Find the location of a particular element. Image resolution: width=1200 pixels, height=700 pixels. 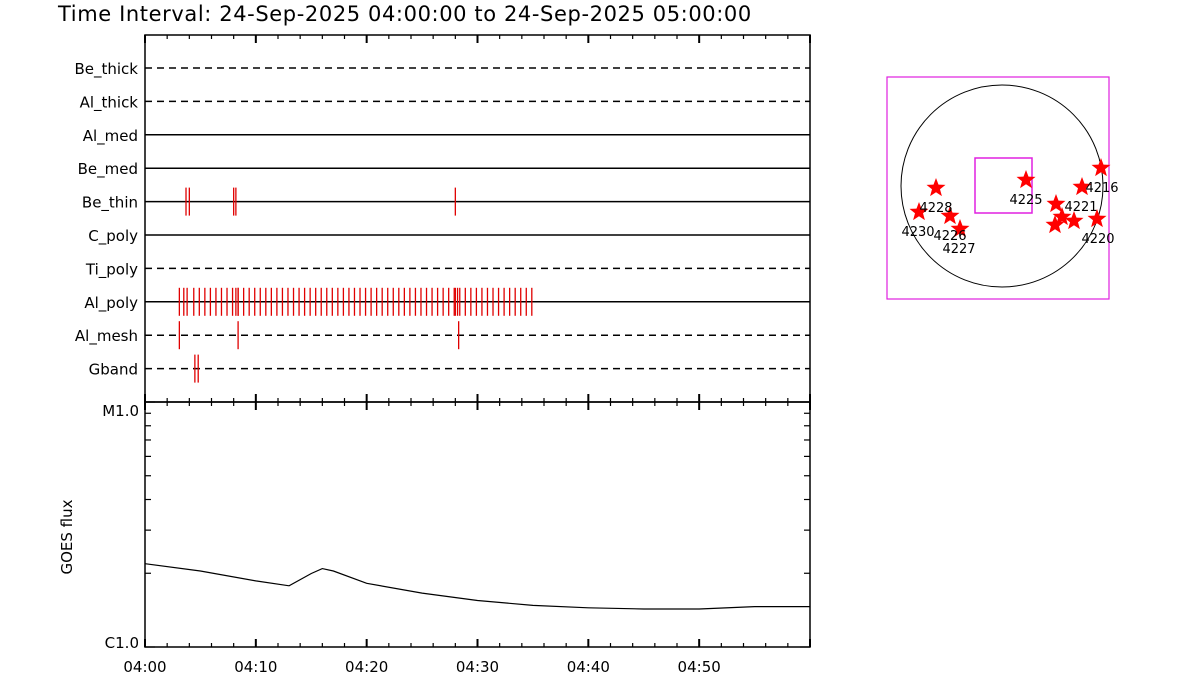

region-label-4228: 4228 is located at coordinates (935, 208).